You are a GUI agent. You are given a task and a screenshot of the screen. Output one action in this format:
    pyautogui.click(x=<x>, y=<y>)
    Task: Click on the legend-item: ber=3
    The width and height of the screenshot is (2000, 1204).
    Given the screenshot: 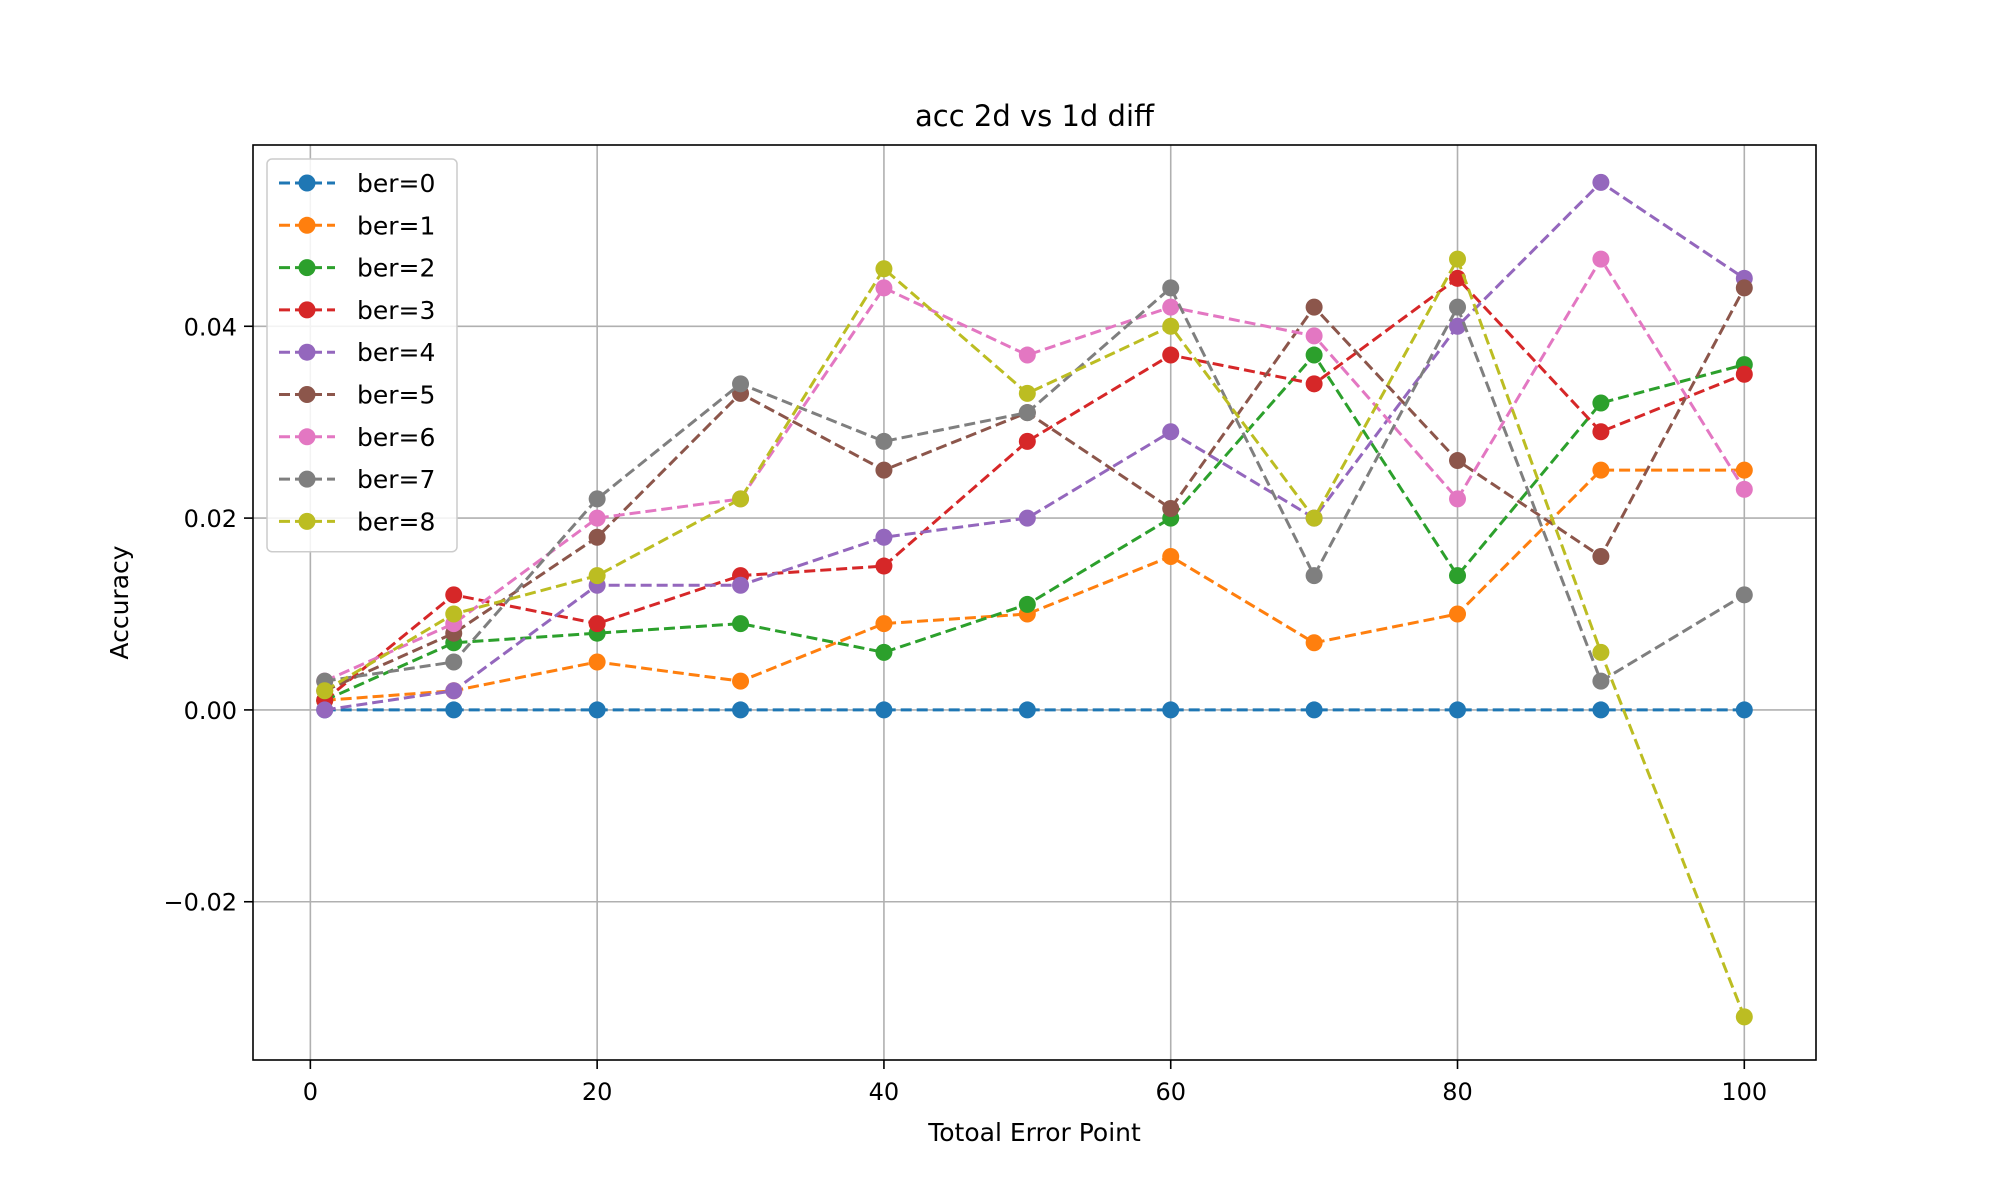 What is the action you would take?
    pyautogui.click(x=357, y=310)
    